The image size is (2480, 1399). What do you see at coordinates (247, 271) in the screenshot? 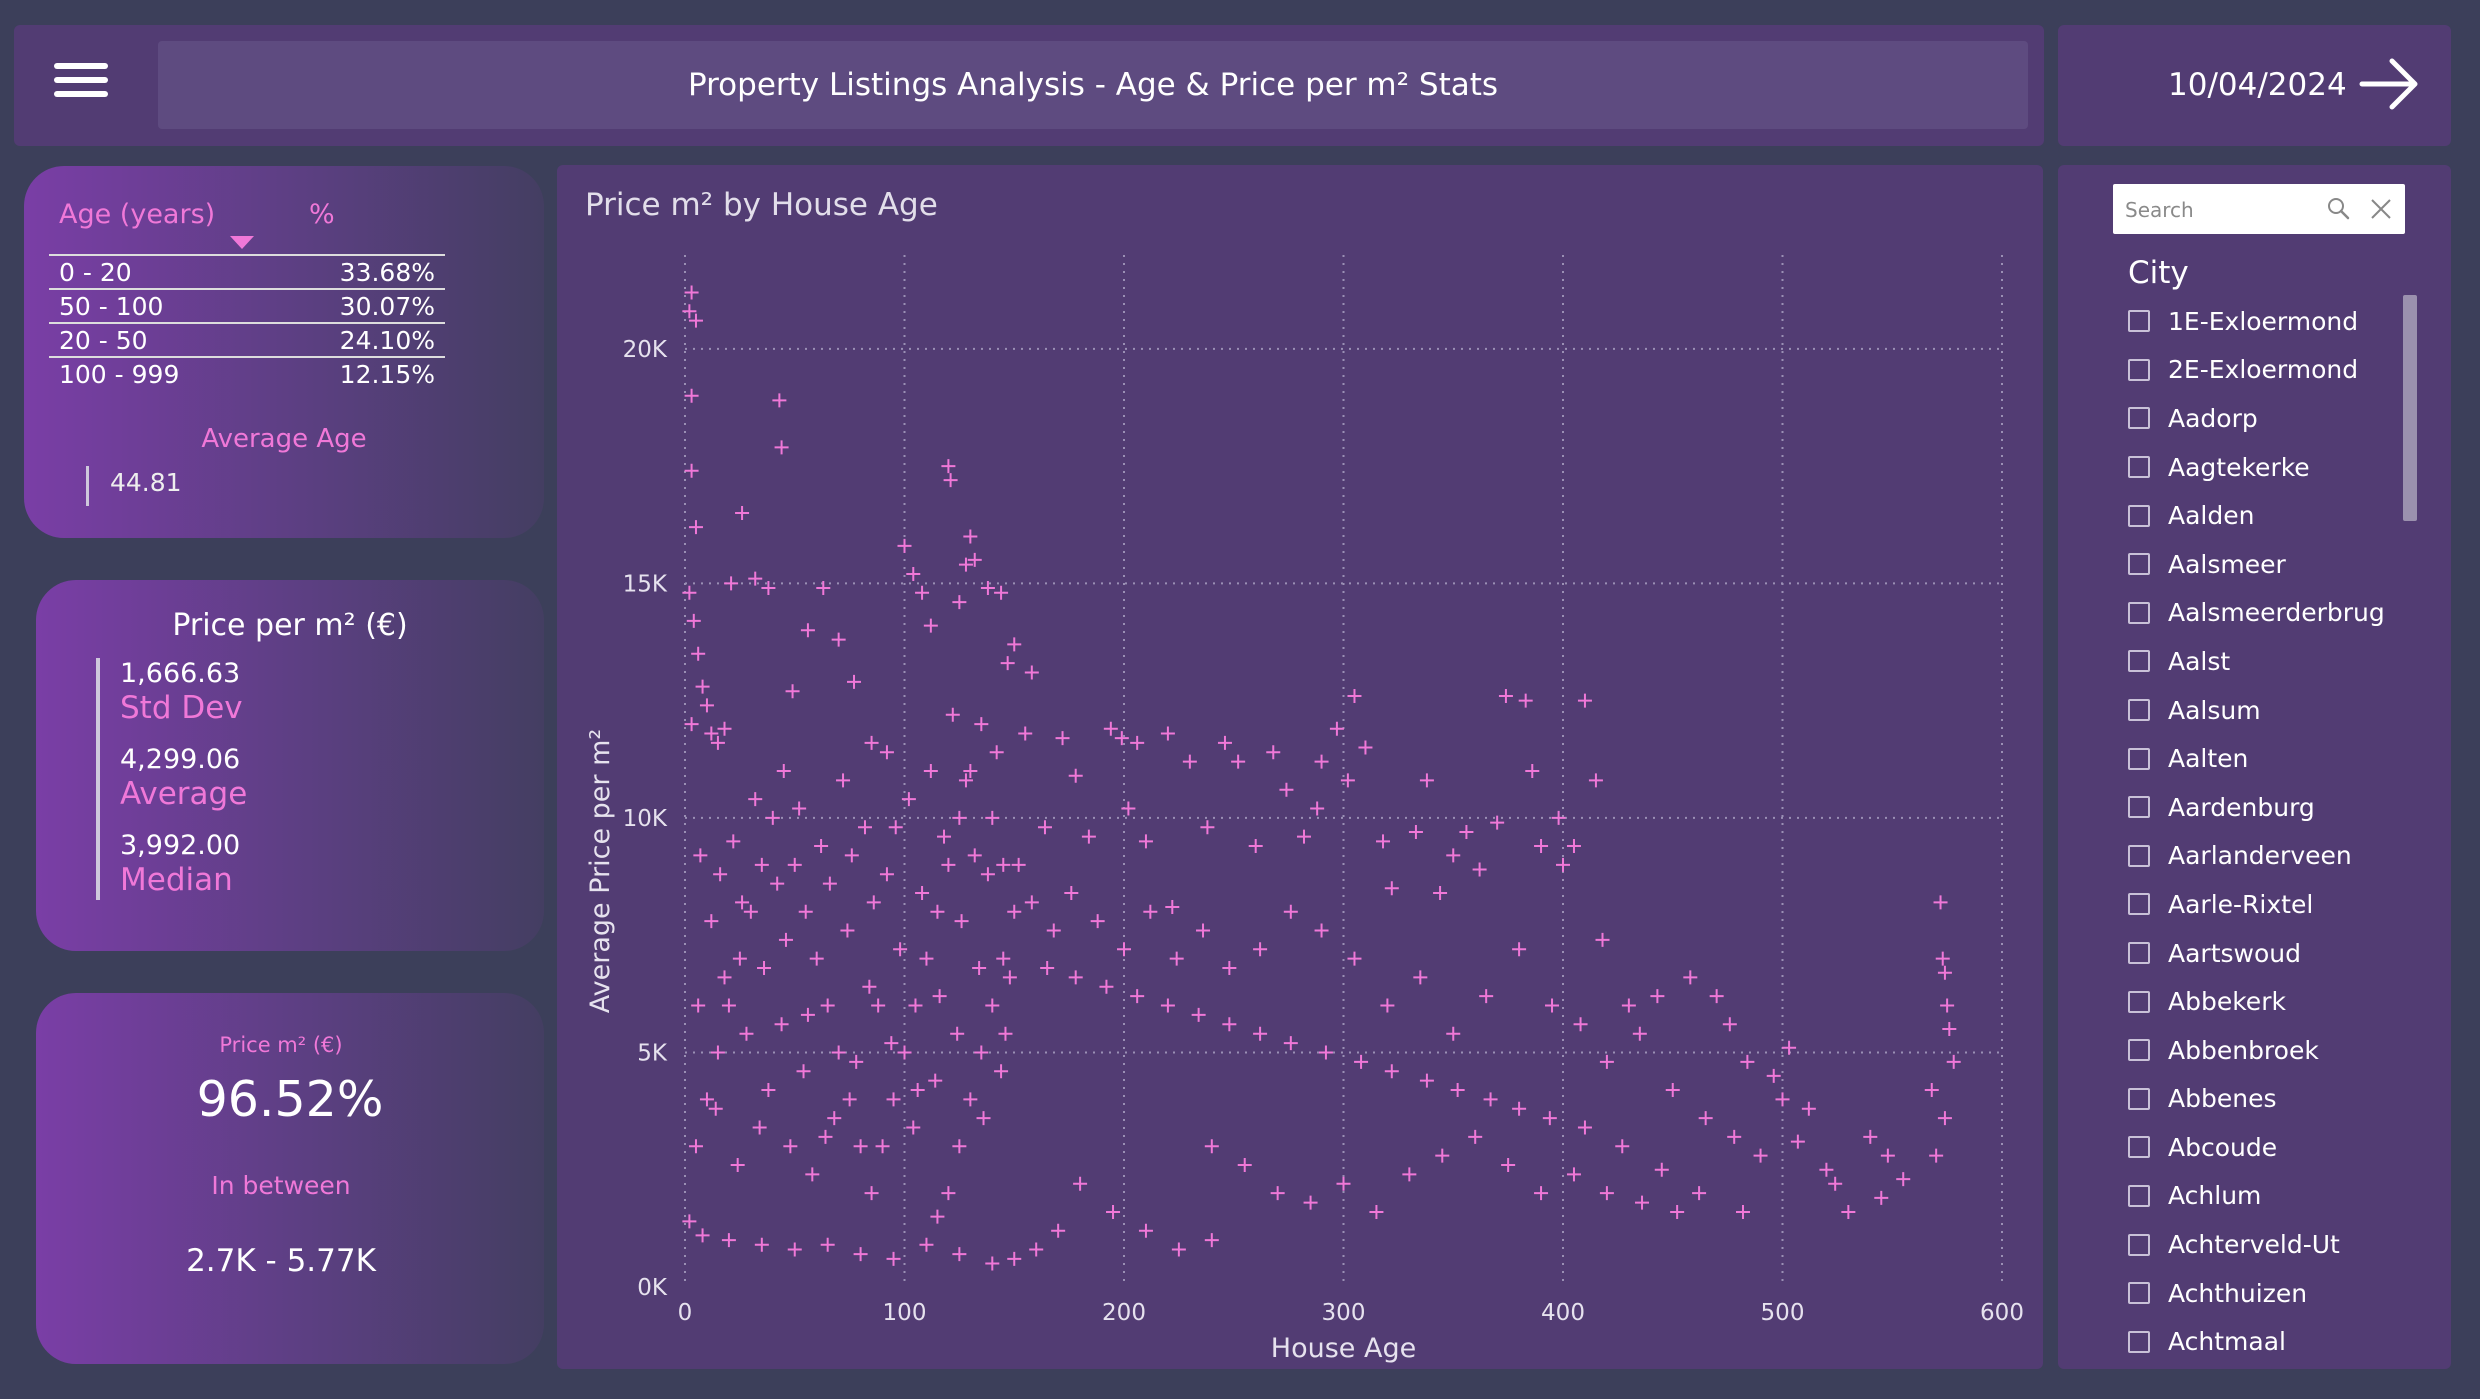
I see `table-row: 0 - 20 33.68%` at bounding box center [247, 271].